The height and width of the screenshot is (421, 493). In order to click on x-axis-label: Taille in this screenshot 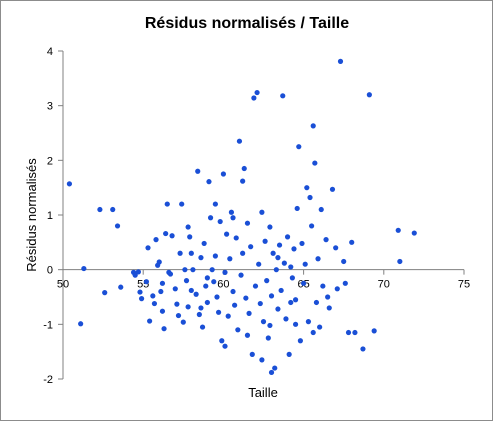, I will do `click(263, 392)`.